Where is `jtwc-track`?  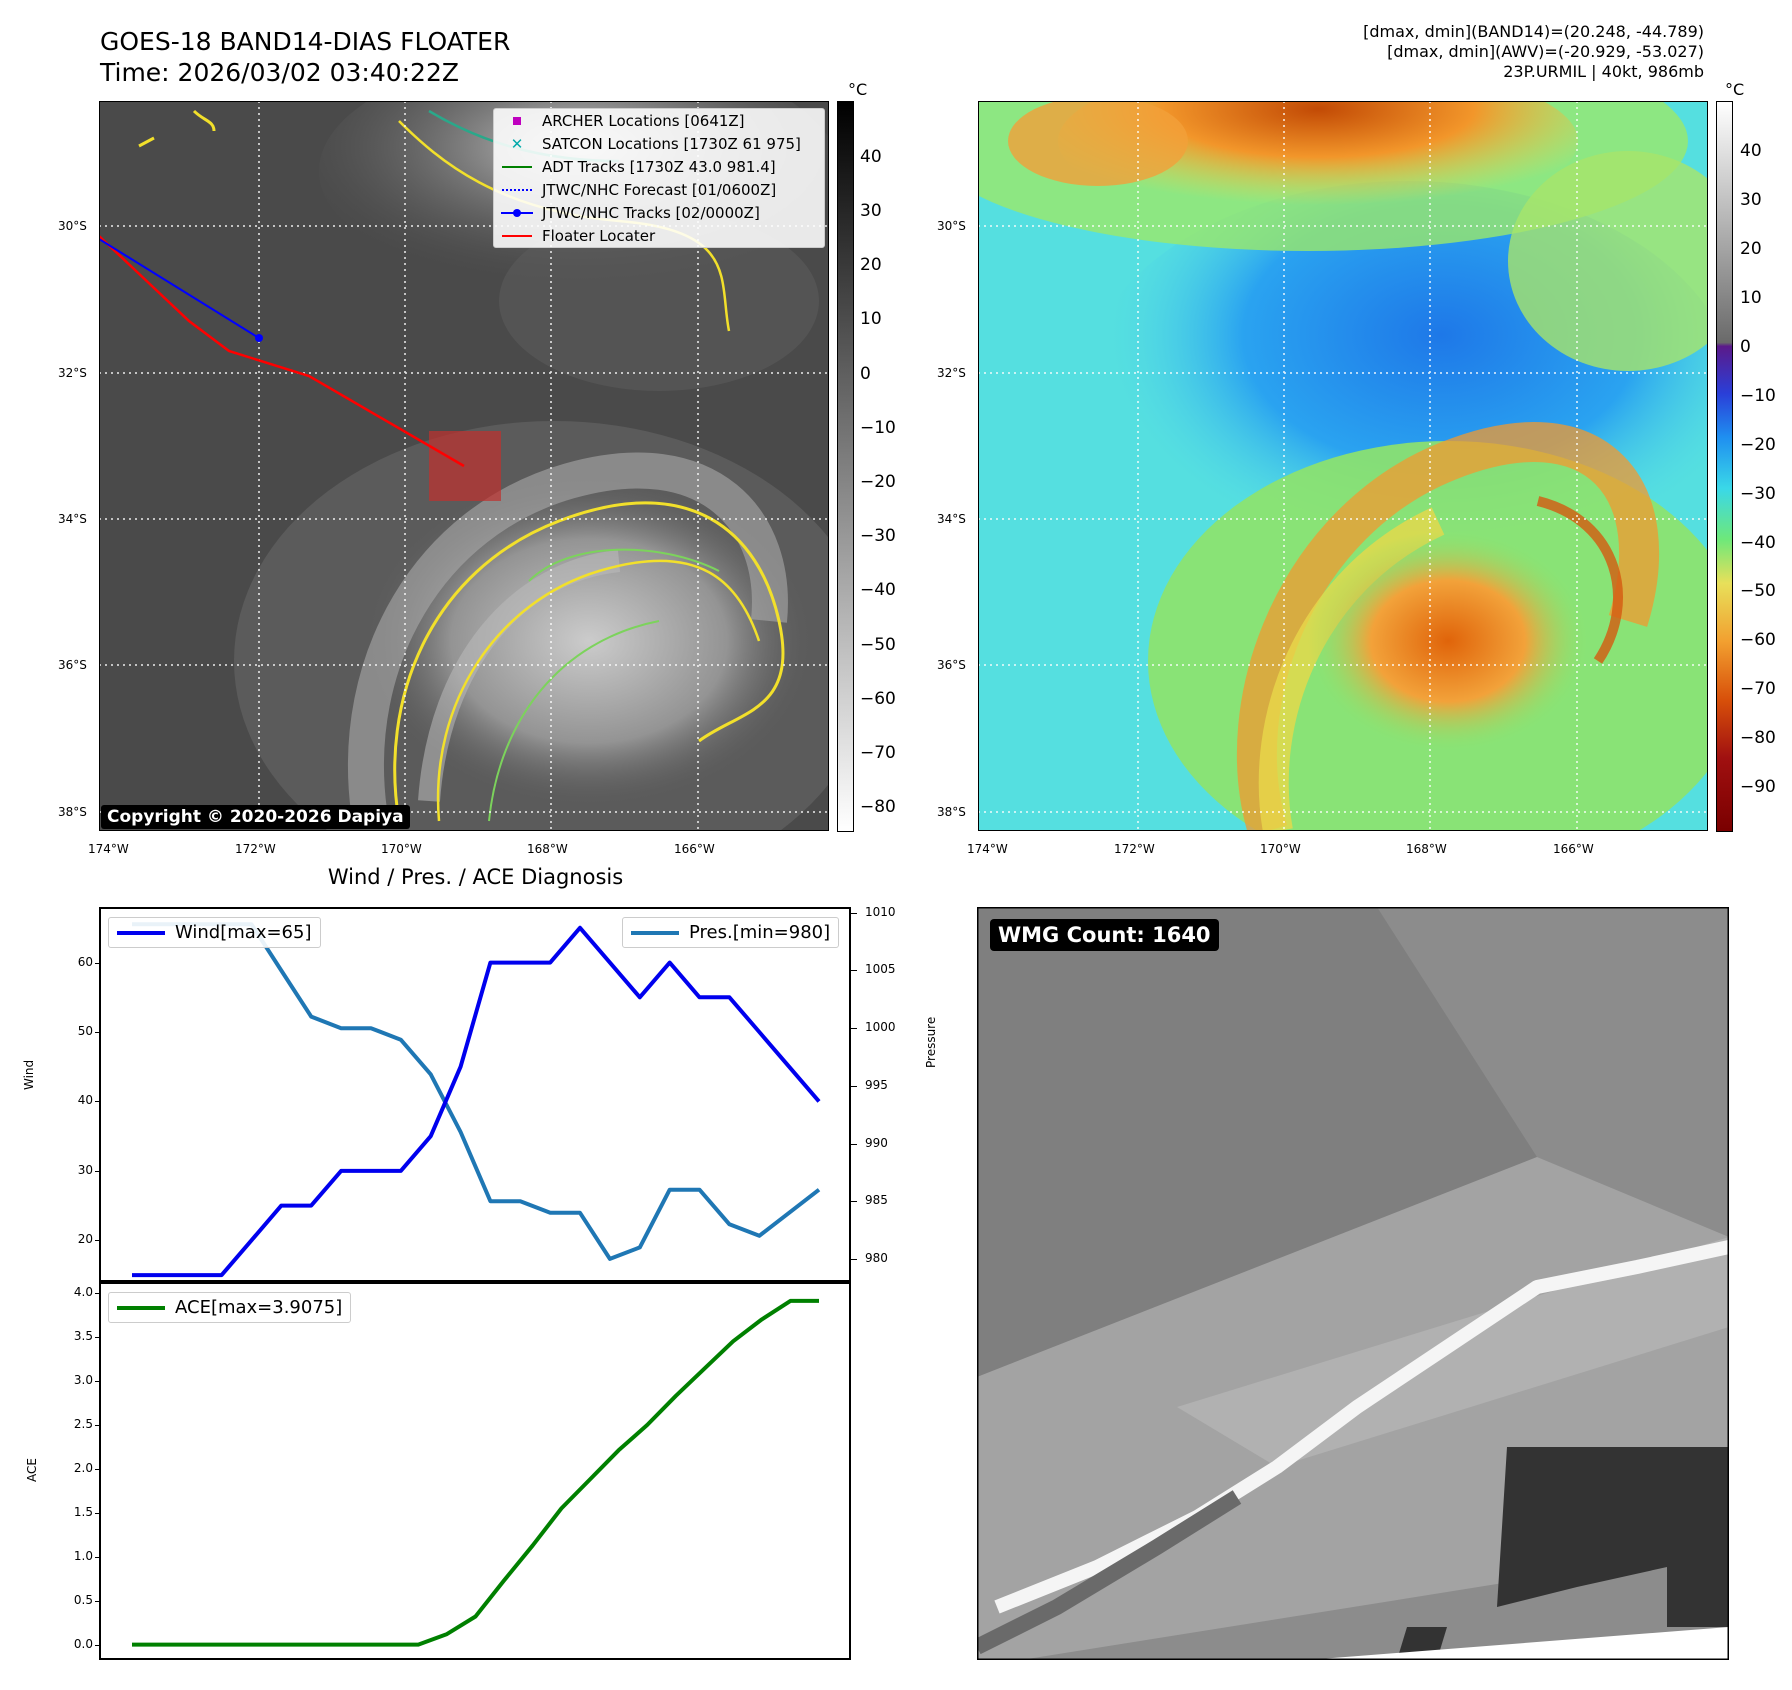
jtwc-track is located at coordinates (179, 288).